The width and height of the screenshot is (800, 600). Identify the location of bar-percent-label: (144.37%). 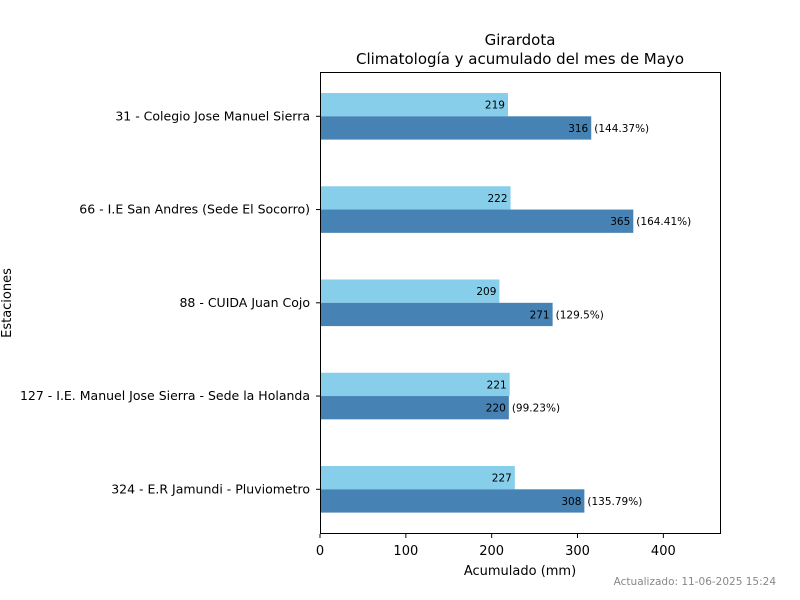
(621, 129).